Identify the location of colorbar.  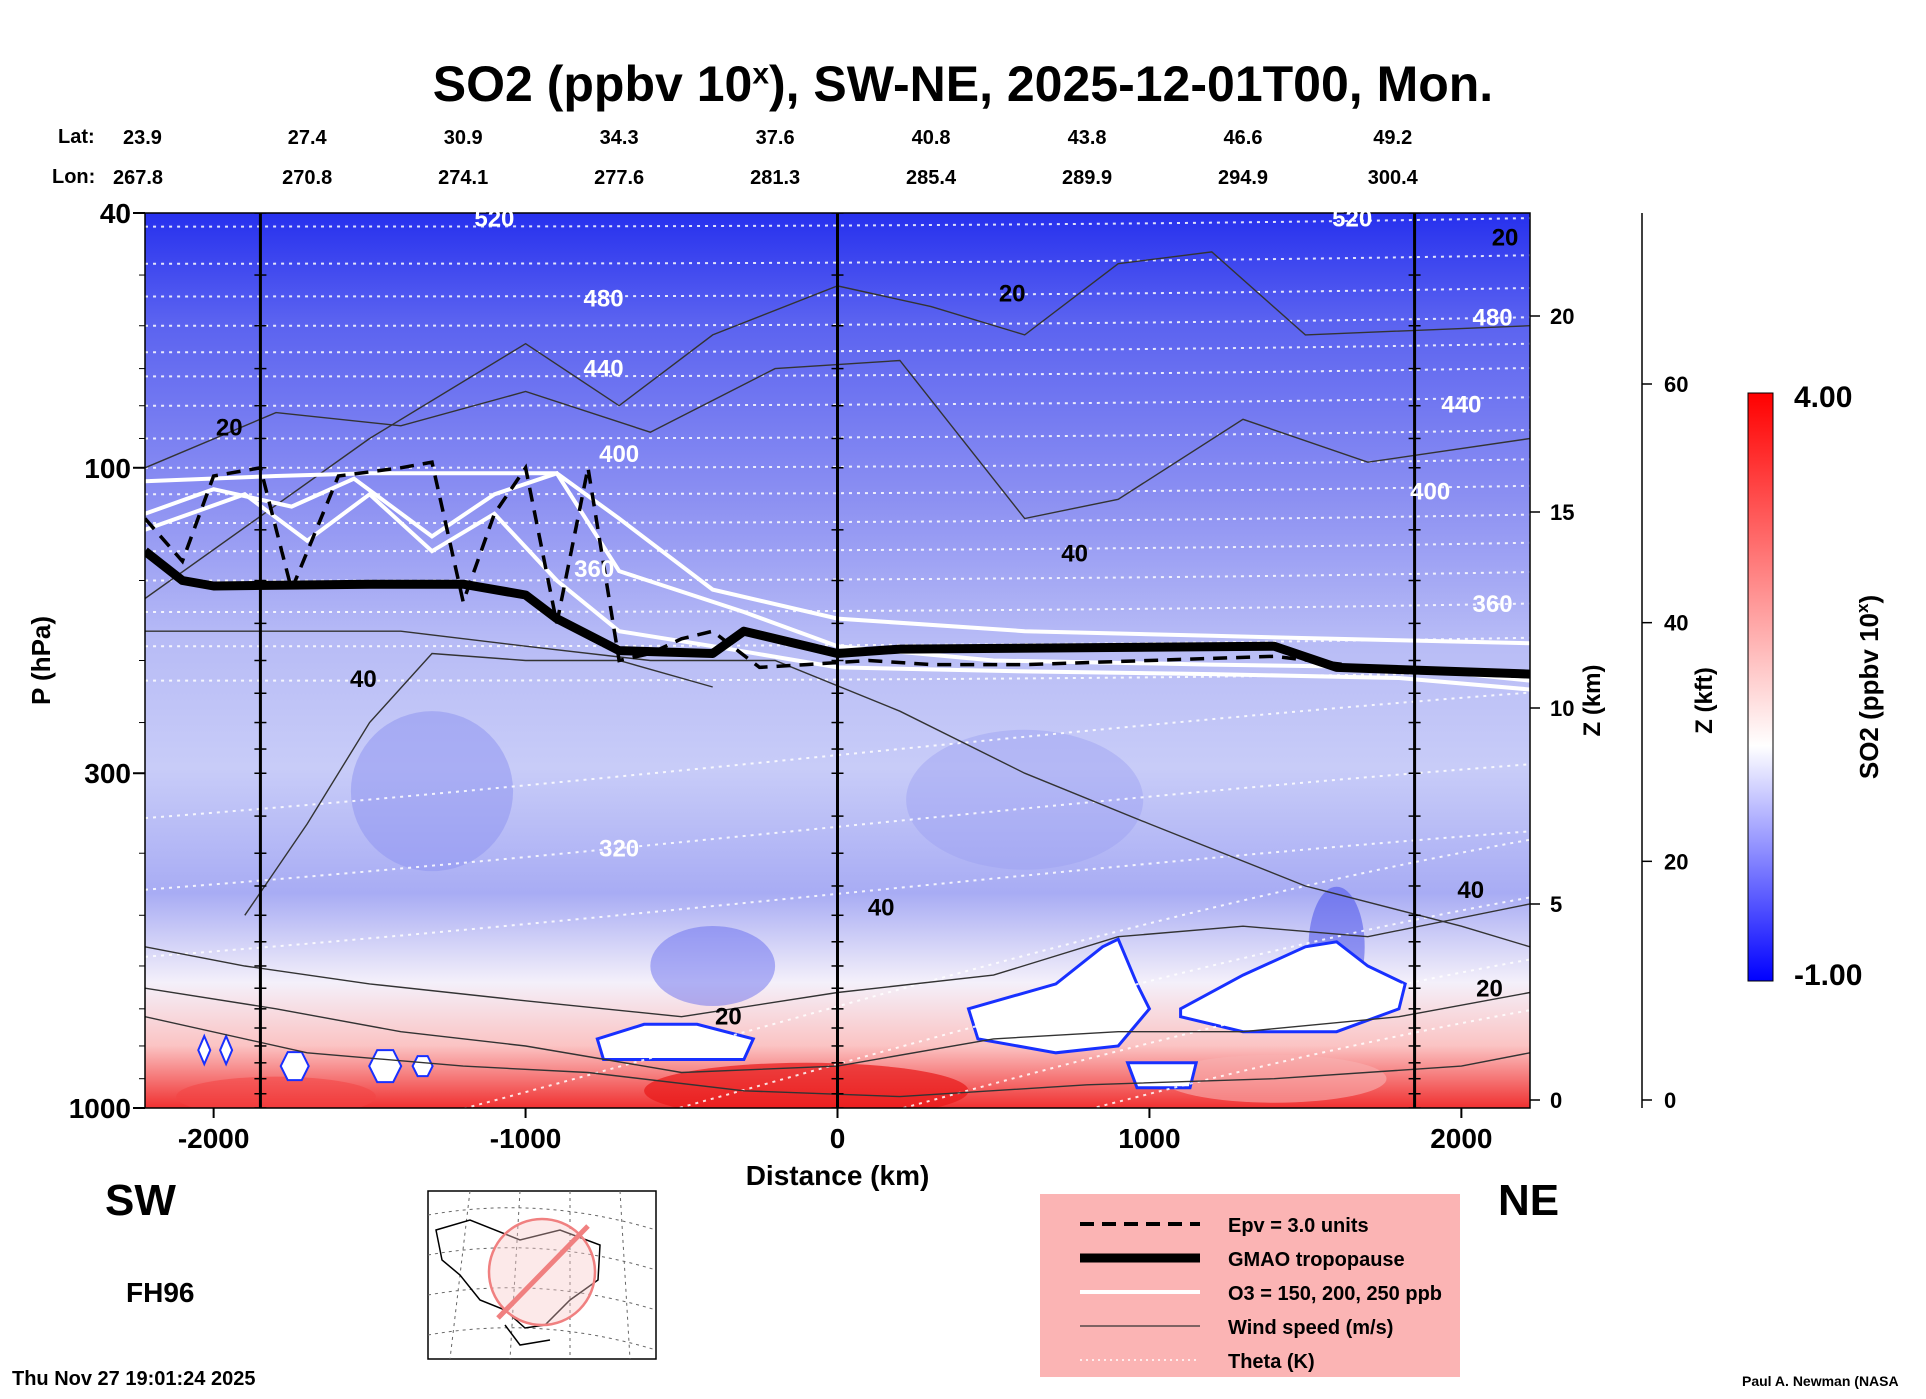
(1760, 687).